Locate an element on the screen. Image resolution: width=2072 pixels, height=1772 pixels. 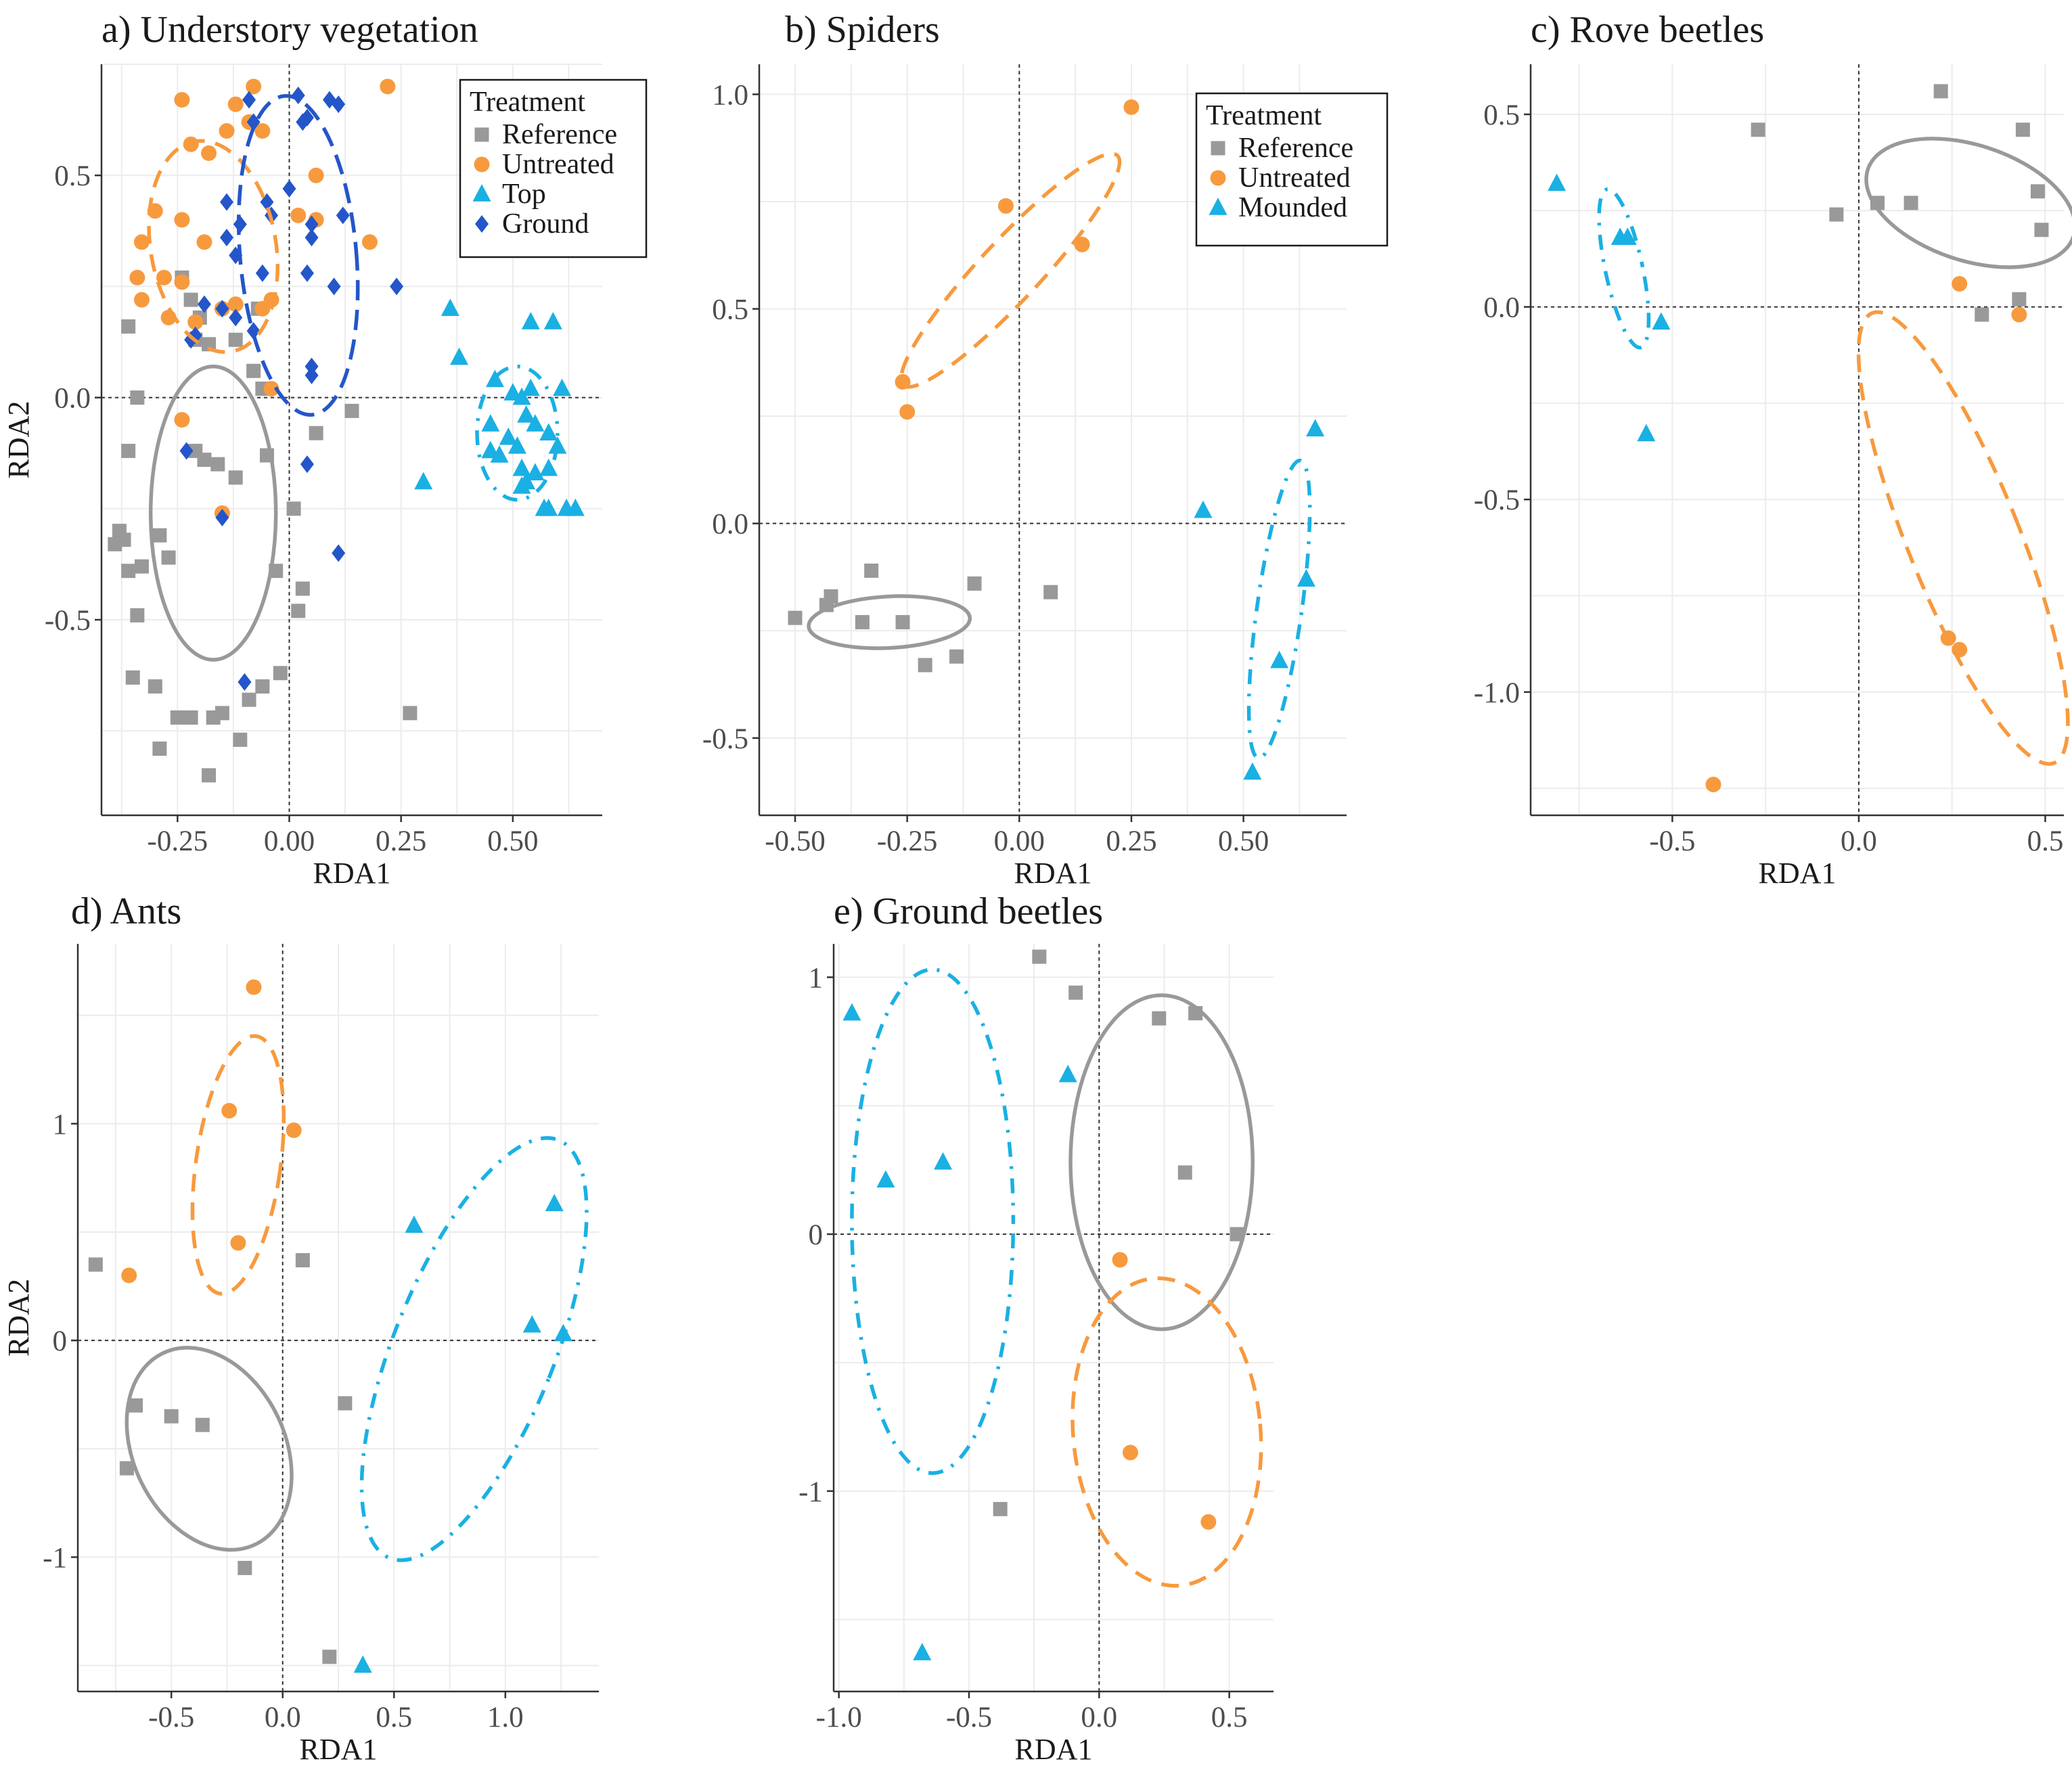
untreated-legend-key is located at coordinates (1218, 178).